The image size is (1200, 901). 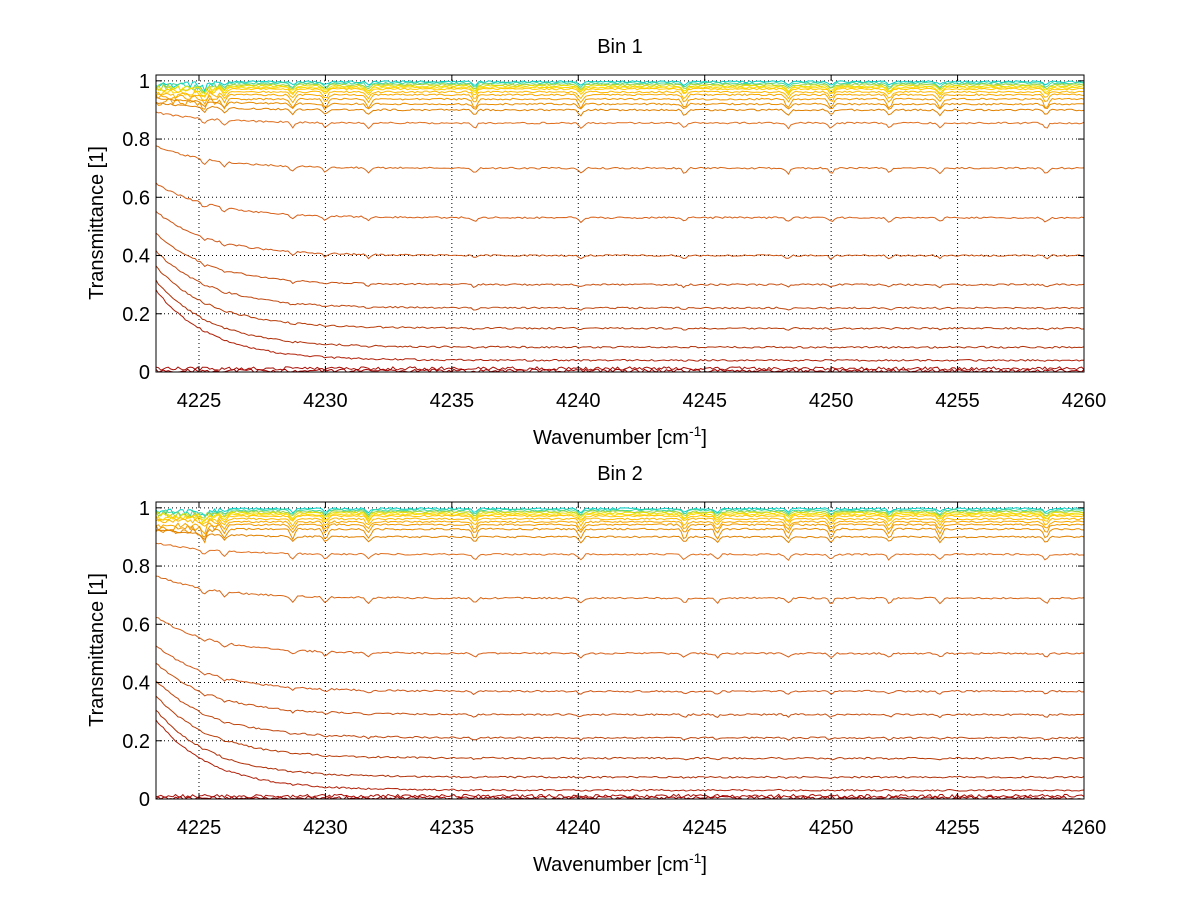 I want to click on chart-title: Bin 2, so click(x=620, y=474).